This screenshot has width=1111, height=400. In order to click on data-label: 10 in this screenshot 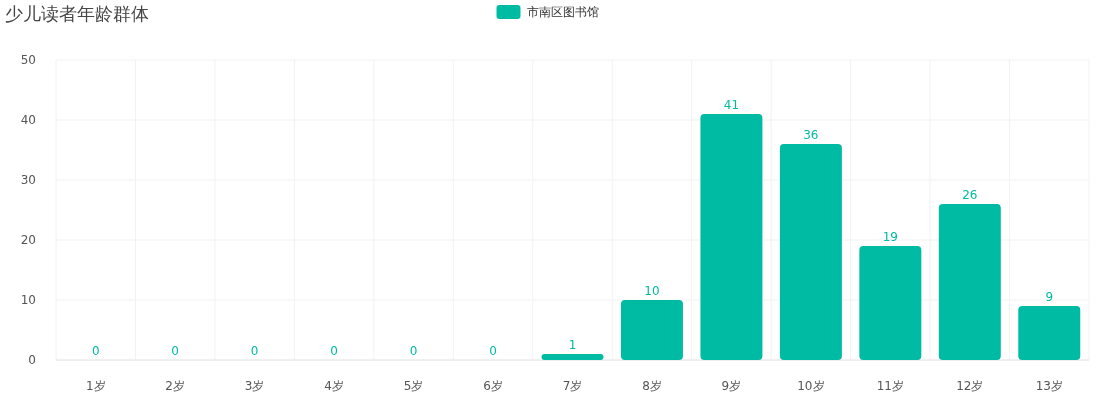, I will do `click(652, 291)`.